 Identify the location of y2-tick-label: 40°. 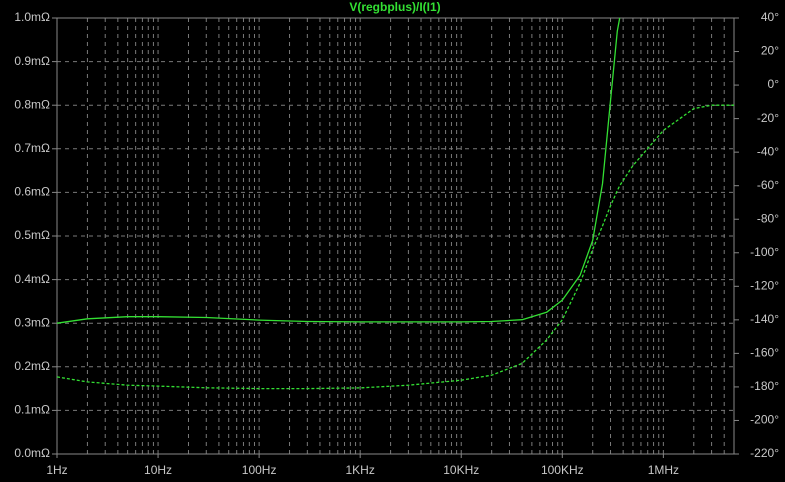
(770, 17).